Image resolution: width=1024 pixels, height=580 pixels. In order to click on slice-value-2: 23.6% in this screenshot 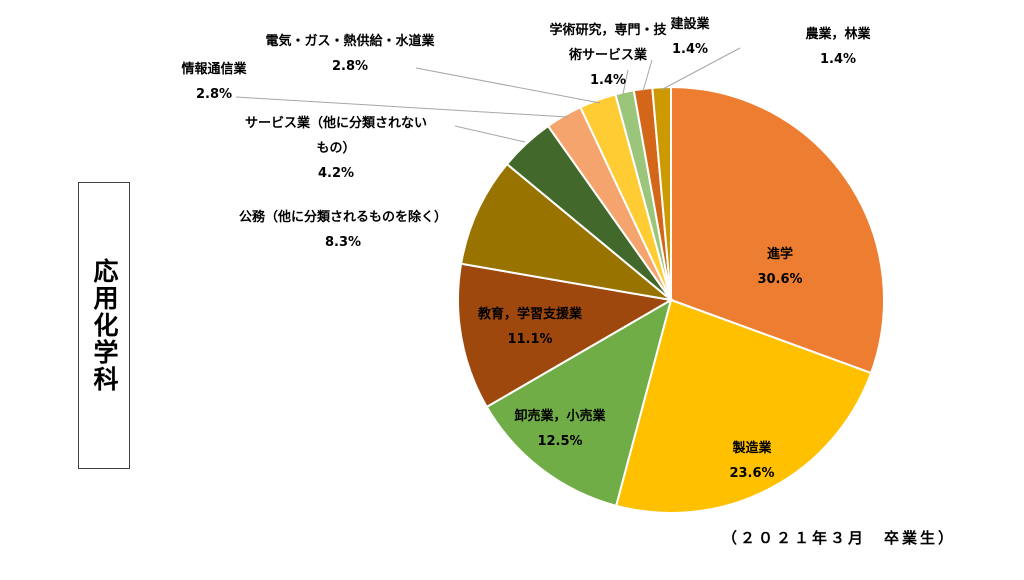, I will do `click(751, 473)`.